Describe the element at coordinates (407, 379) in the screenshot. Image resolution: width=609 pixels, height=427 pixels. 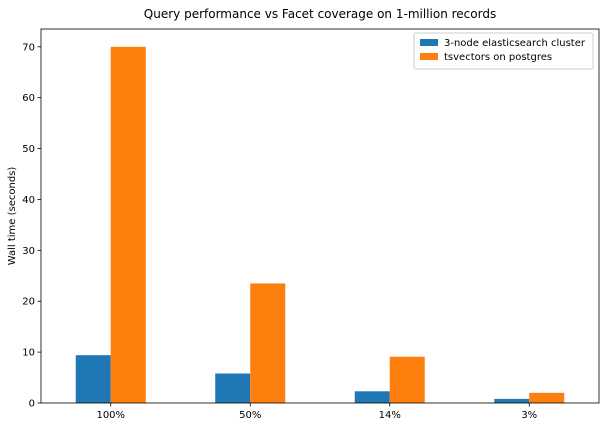
I see `bar-postgres-14pct` at that location.